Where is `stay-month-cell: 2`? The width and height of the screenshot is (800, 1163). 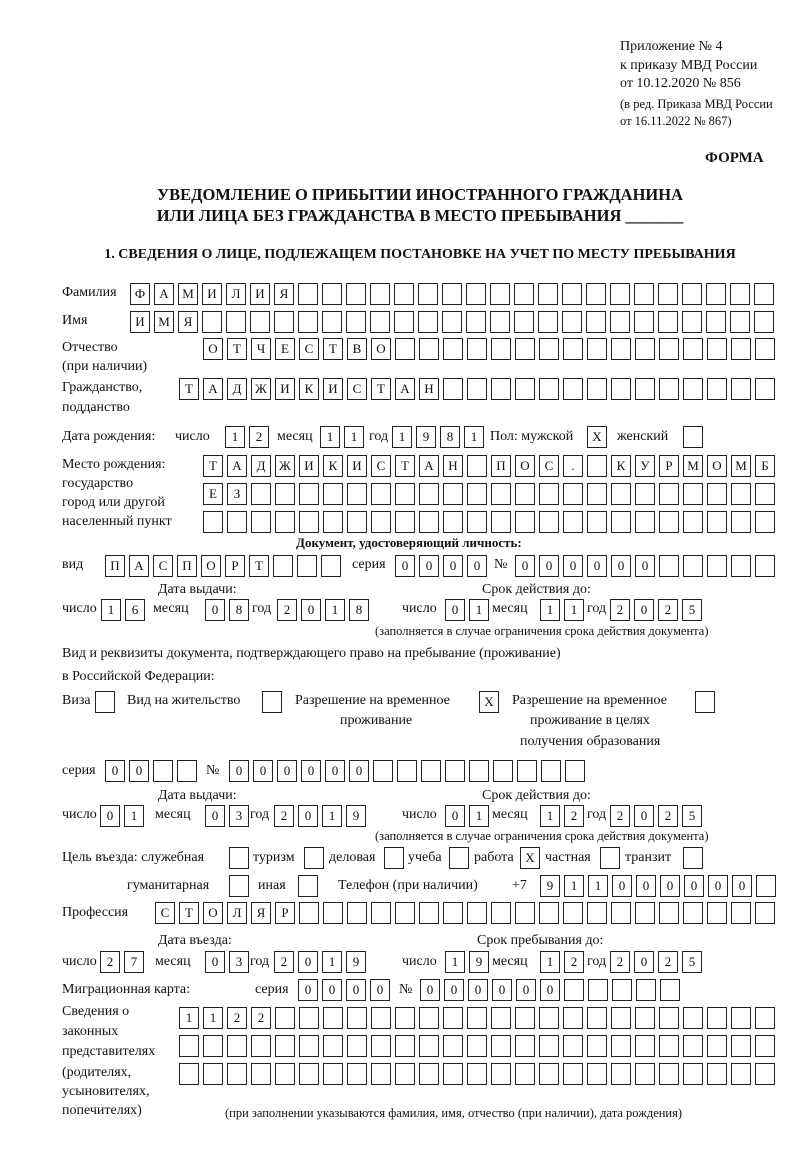
stay-month-cell: 2 is located at coordinates (574, 962).